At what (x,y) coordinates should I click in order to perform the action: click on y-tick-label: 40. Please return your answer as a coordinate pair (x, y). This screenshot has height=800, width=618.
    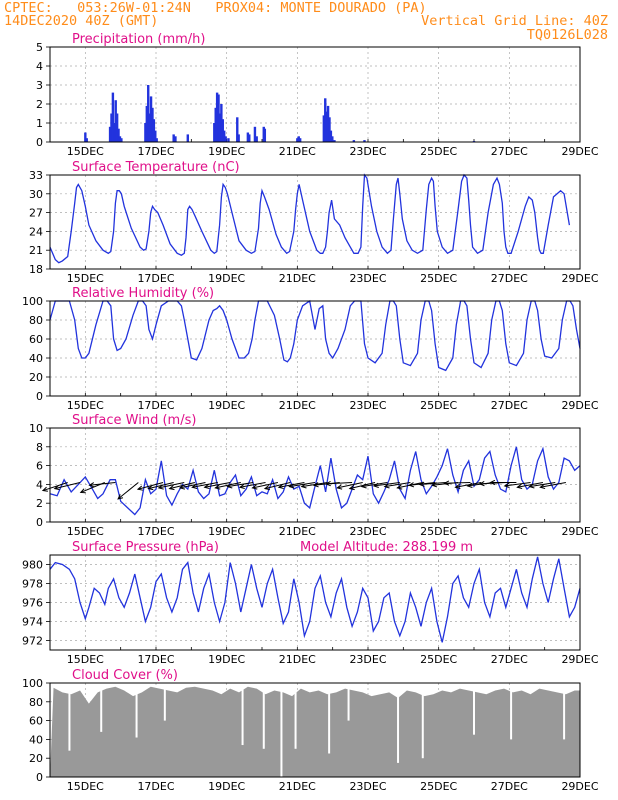
    Looking at the image, I should click on (36, 739).